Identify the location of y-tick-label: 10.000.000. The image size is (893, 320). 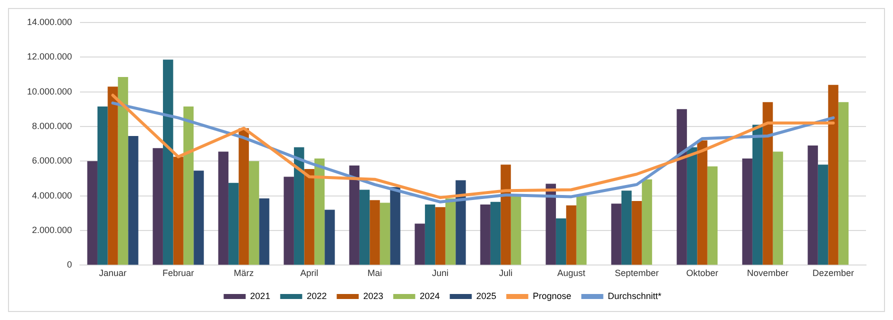
(49, 91).